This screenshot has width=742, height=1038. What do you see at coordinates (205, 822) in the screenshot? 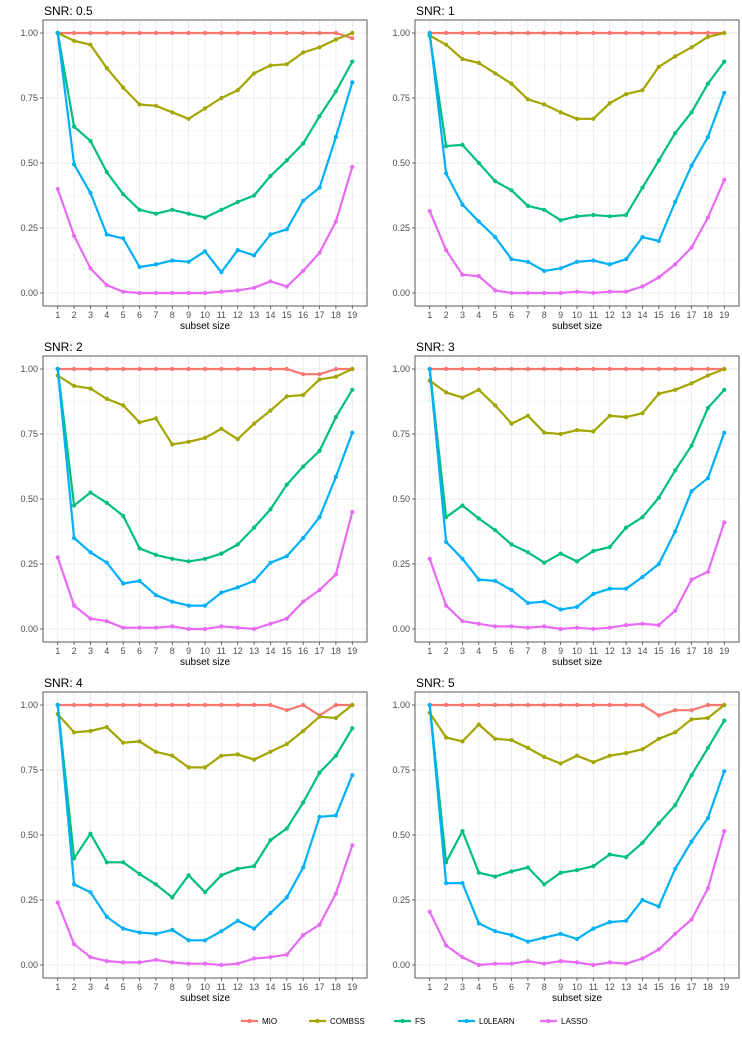
I see `series-l0learn` at bounding box center [205, 822].